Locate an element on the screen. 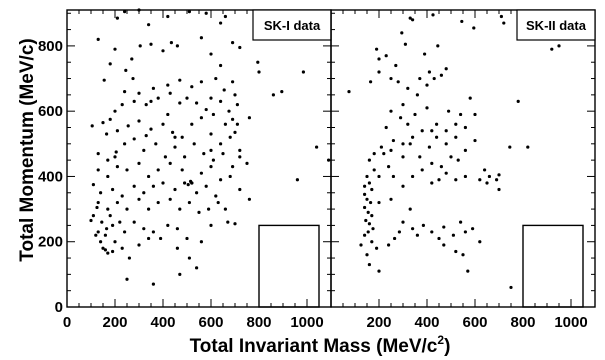 The image size is (605, 360). x-axis-title-close: ) is located at coordinates (447, 346).